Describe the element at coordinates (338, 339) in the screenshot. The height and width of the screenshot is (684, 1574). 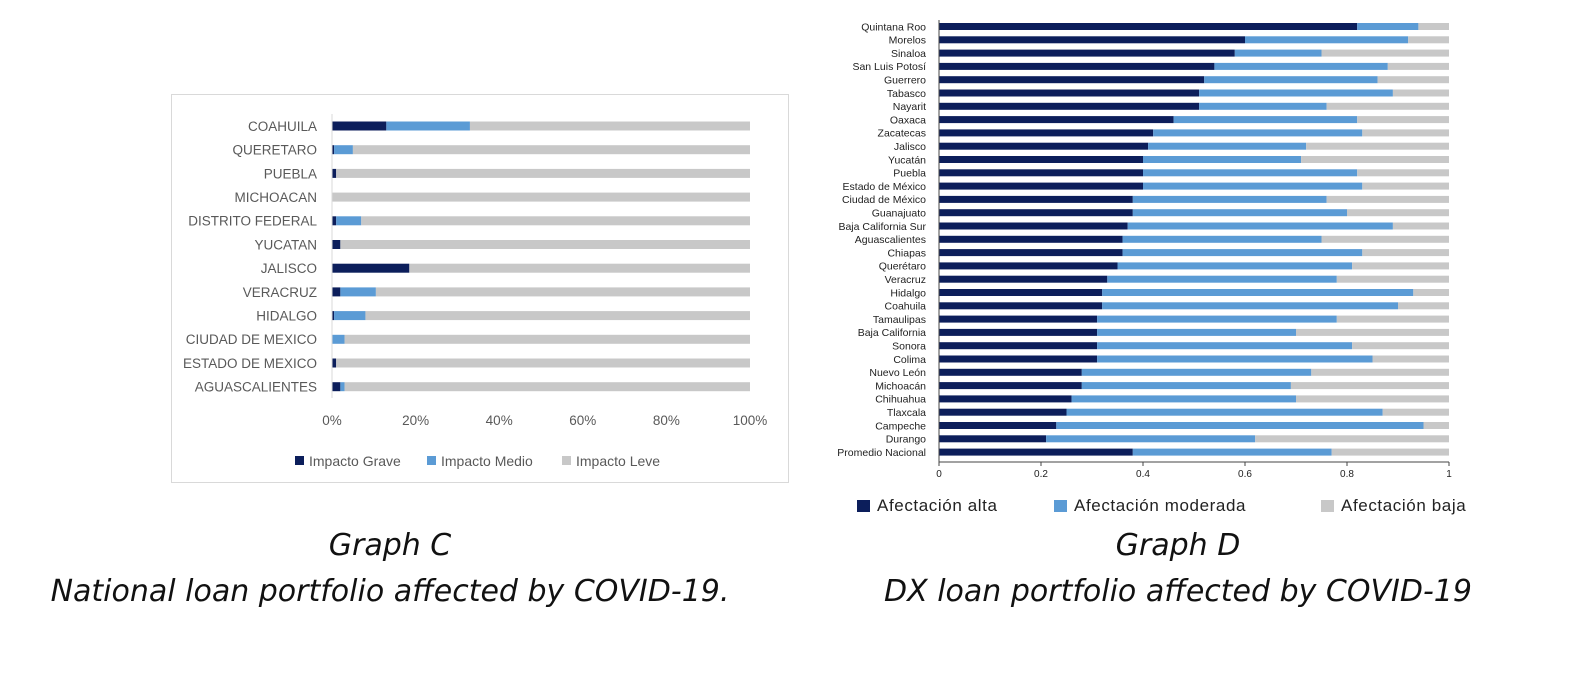
I see `graph-c-bar-ciudad-de-mexico-impacto-medio` at that location.